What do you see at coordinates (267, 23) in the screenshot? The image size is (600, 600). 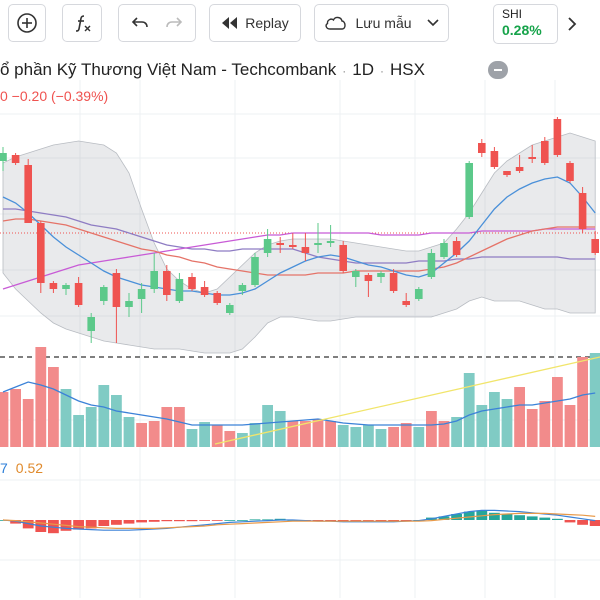 I see `replay-label: Replay` at bounding box center [267, 23].